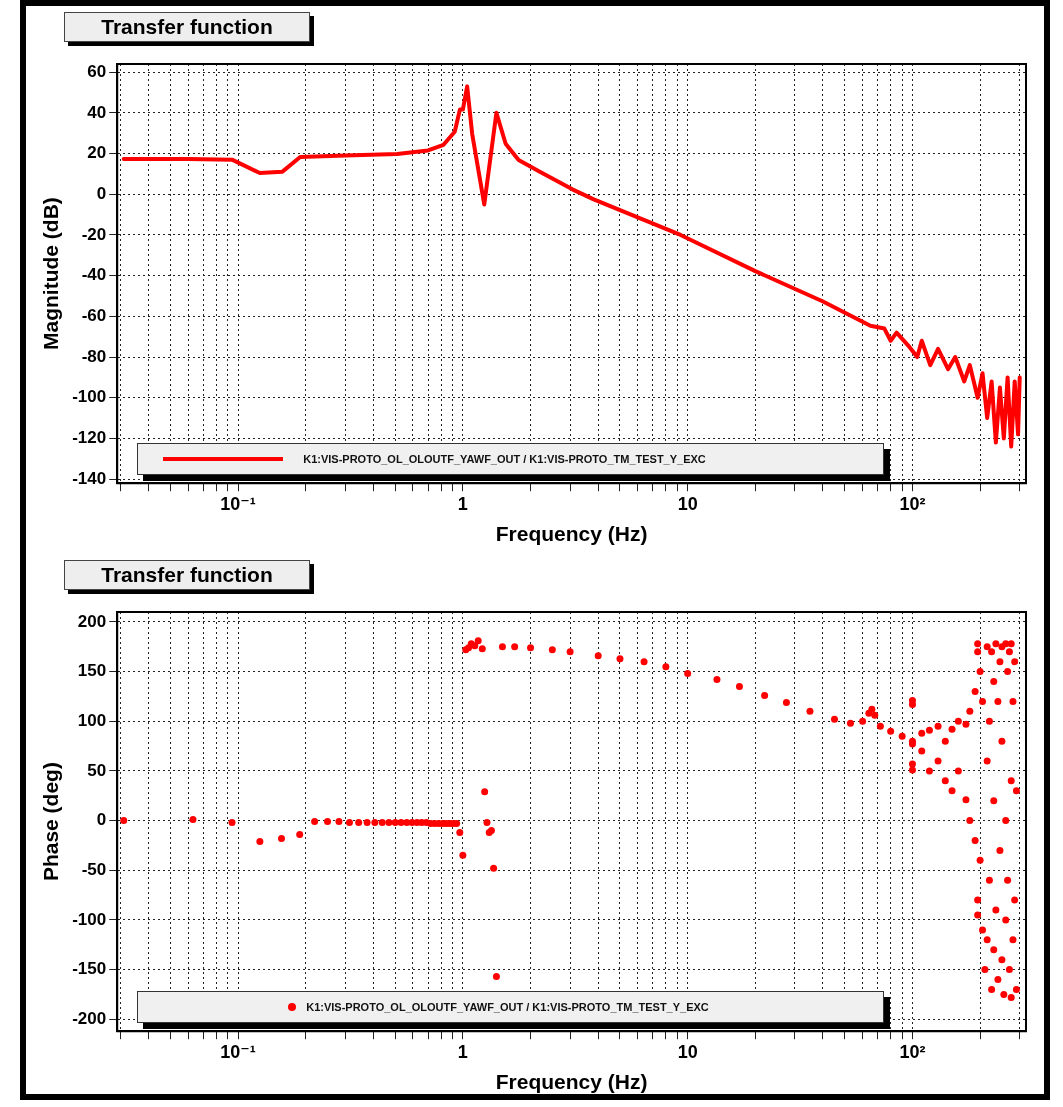  I want to click on y-tick-label: -80, so click(94, 356).